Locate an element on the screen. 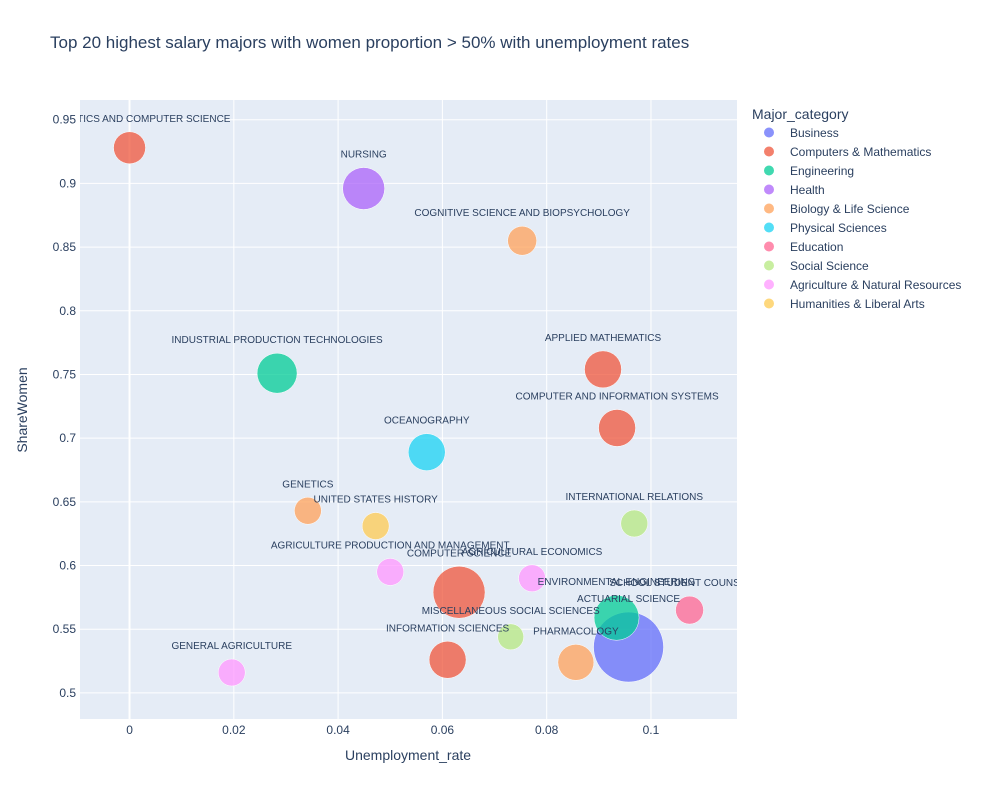  y-tick-label: 0.5 is located at coordinates (67, 693).